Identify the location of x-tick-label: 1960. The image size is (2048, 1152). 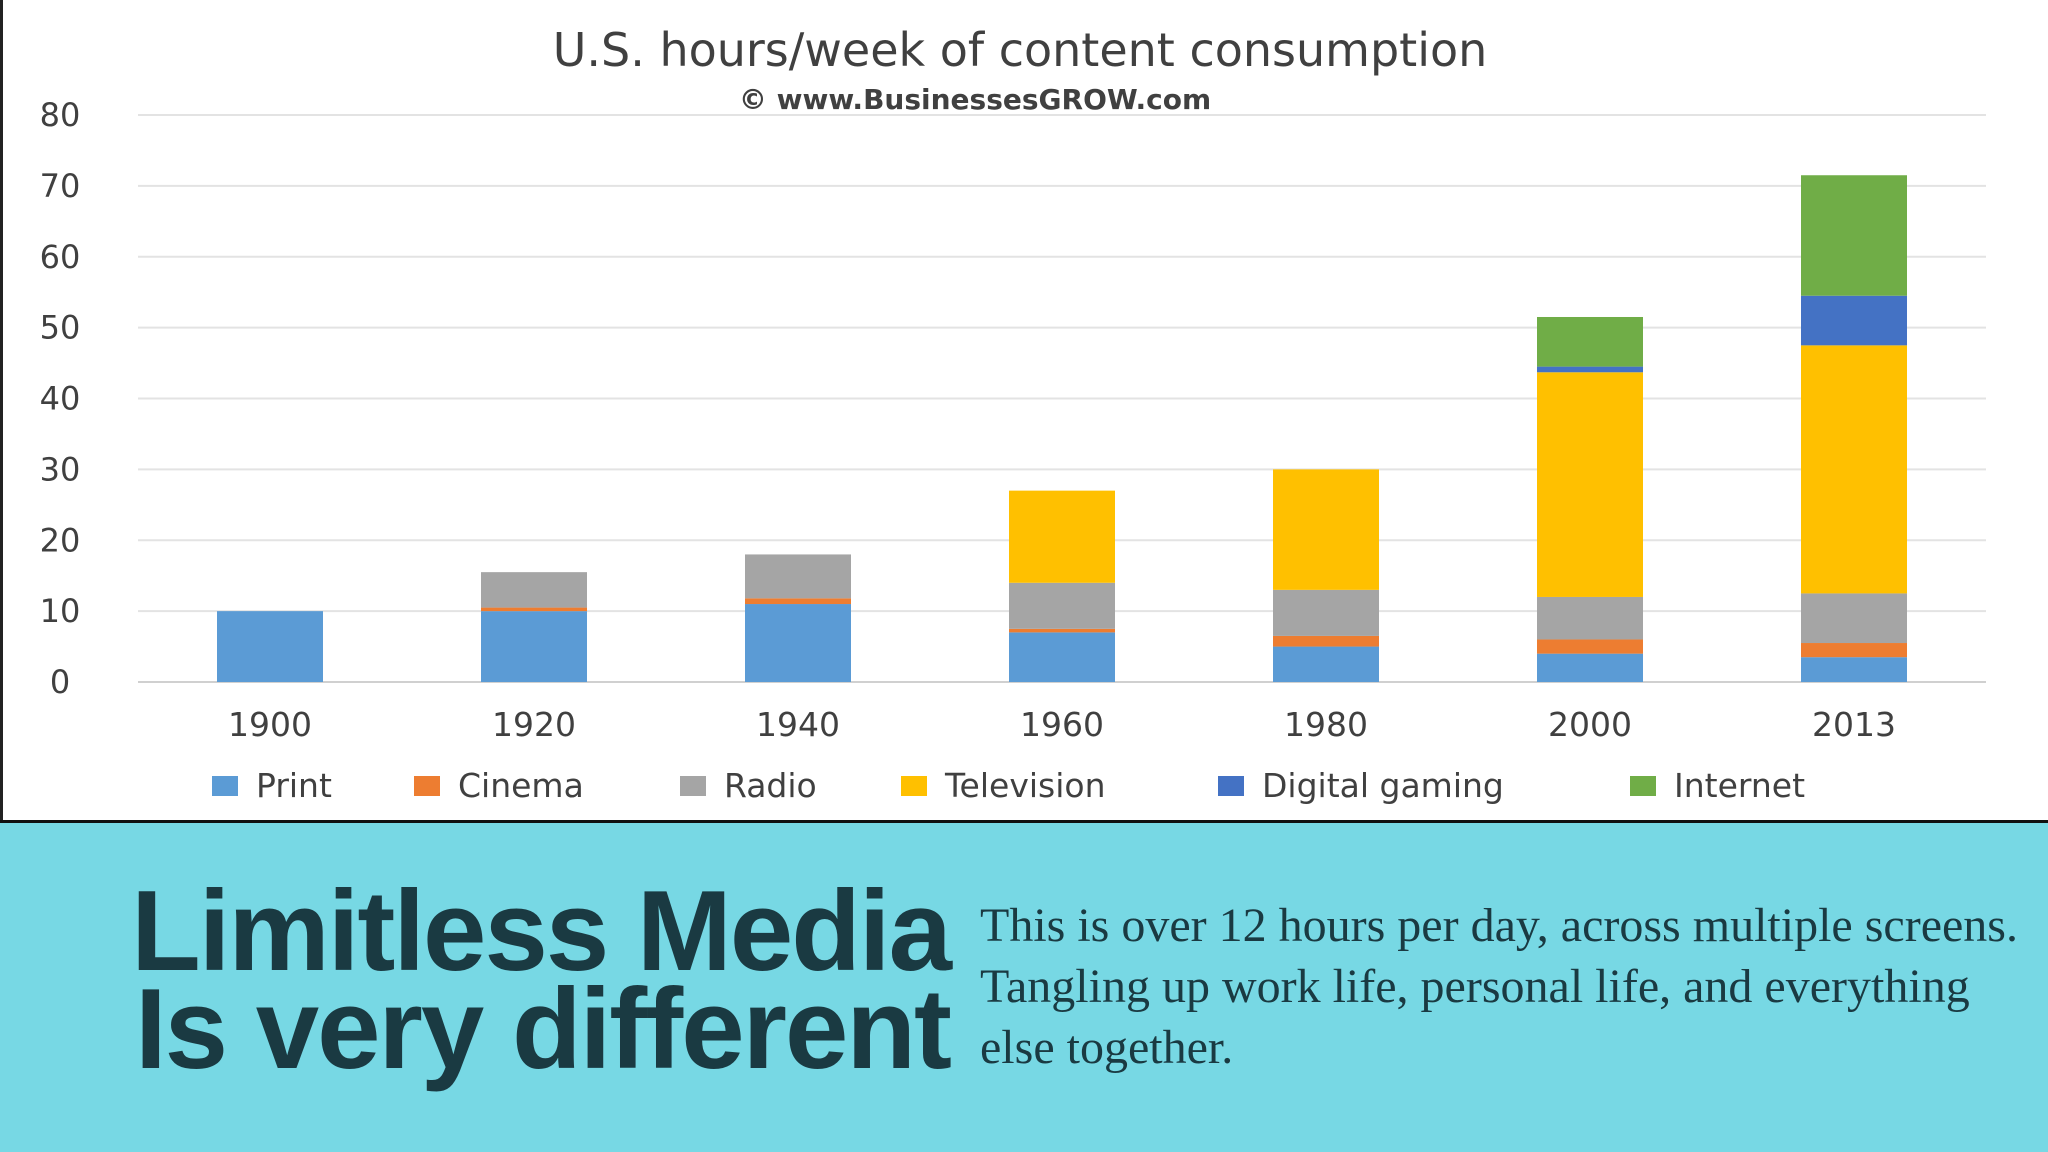
(1062, 724).